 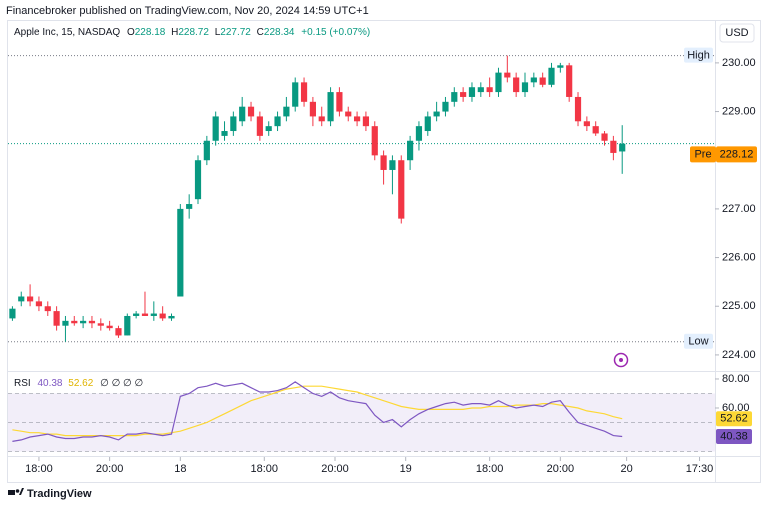 I want to click on pre-label: Pre, so click(x=702, y=154).